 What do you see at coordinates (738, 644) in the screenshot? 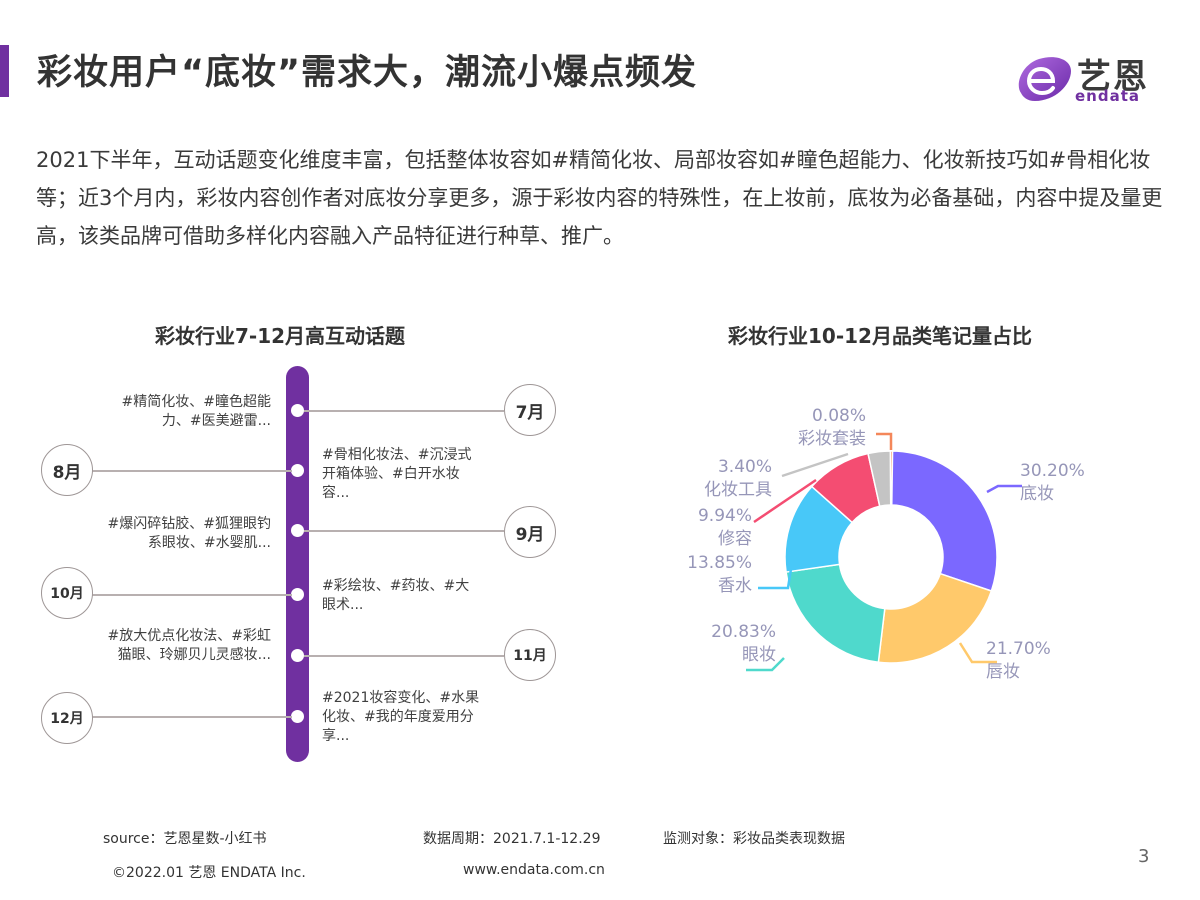
I see `donut-label-eye: 20.83% 眼妆` at bounding box center [738, 644].